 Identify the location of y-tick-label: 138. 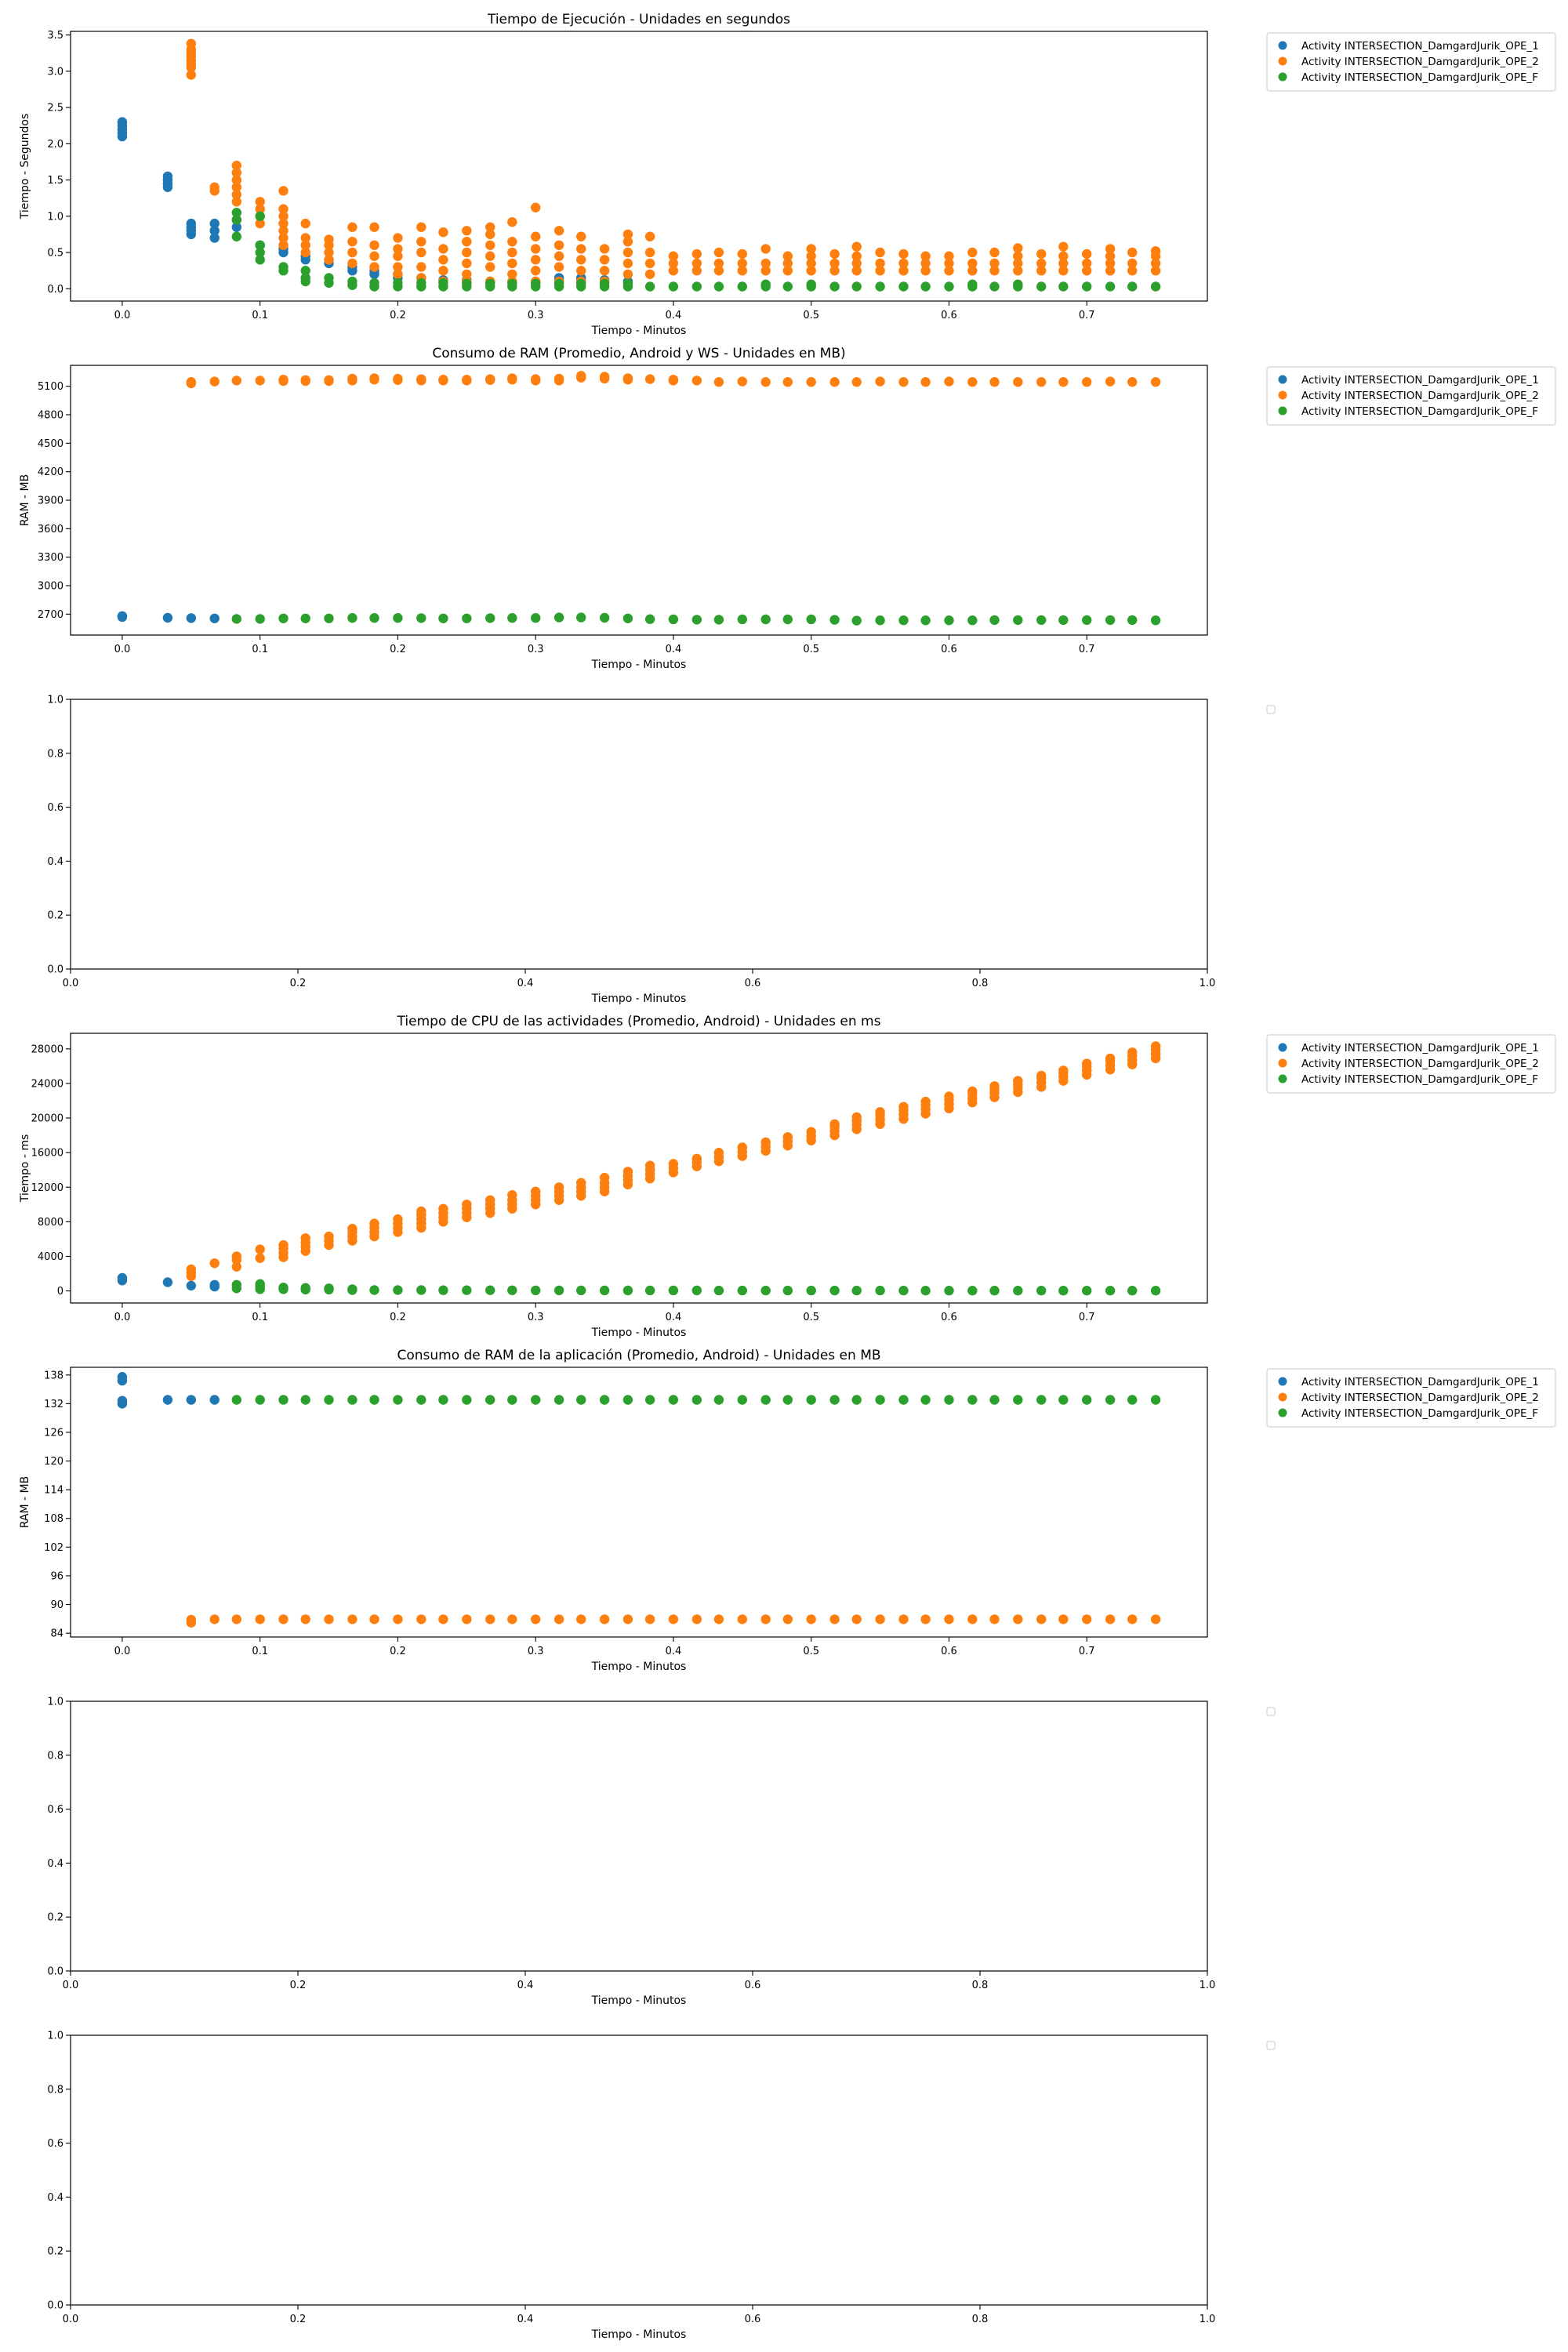
(54, 1375).